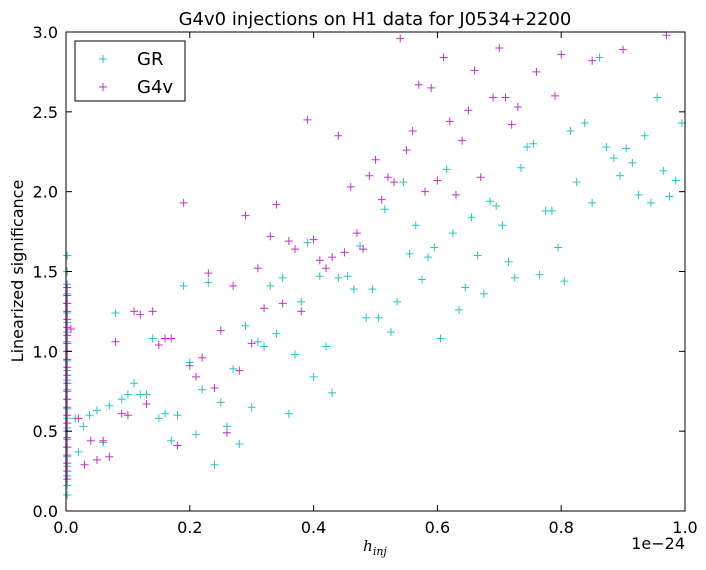 The image size is (706, 570). Describe the element at coordinates (368, 546) in the screenshot. I see `x-axis-label-main: h` at that location.